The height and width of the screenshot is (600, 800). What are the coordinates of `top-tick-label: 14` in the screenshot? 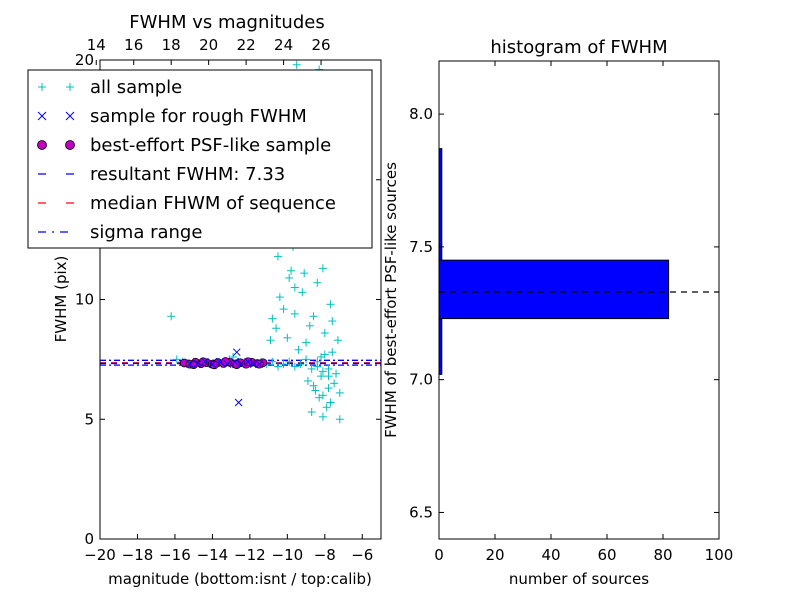 It's located at (96, 45).